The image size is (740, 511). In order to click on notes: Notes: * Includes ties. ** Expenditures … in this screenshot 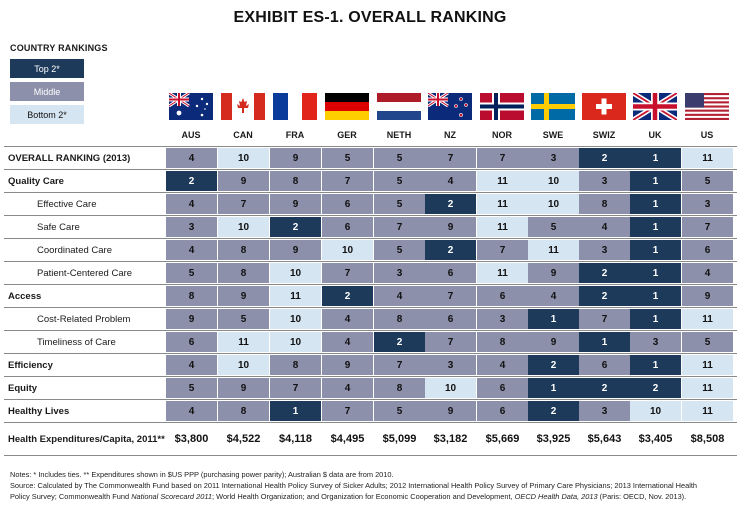, I will do `click(372, 485)`.